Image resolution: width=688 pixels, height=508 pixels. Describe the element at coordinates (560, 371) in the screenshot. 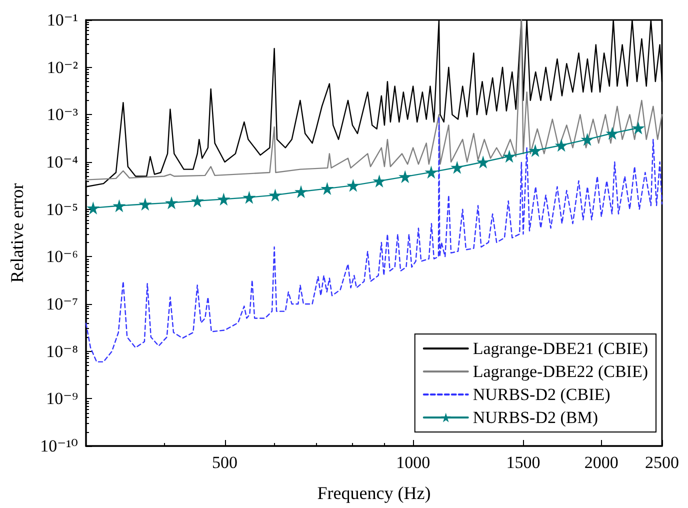

I see `legend-label: Lagrange-DBE22 (CBIE)` at that location.